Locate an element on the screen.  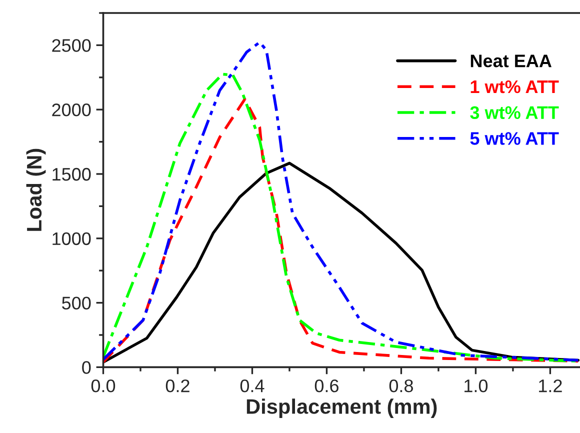
x-tick-label: 0.0 is located at coordinates (103, 385).